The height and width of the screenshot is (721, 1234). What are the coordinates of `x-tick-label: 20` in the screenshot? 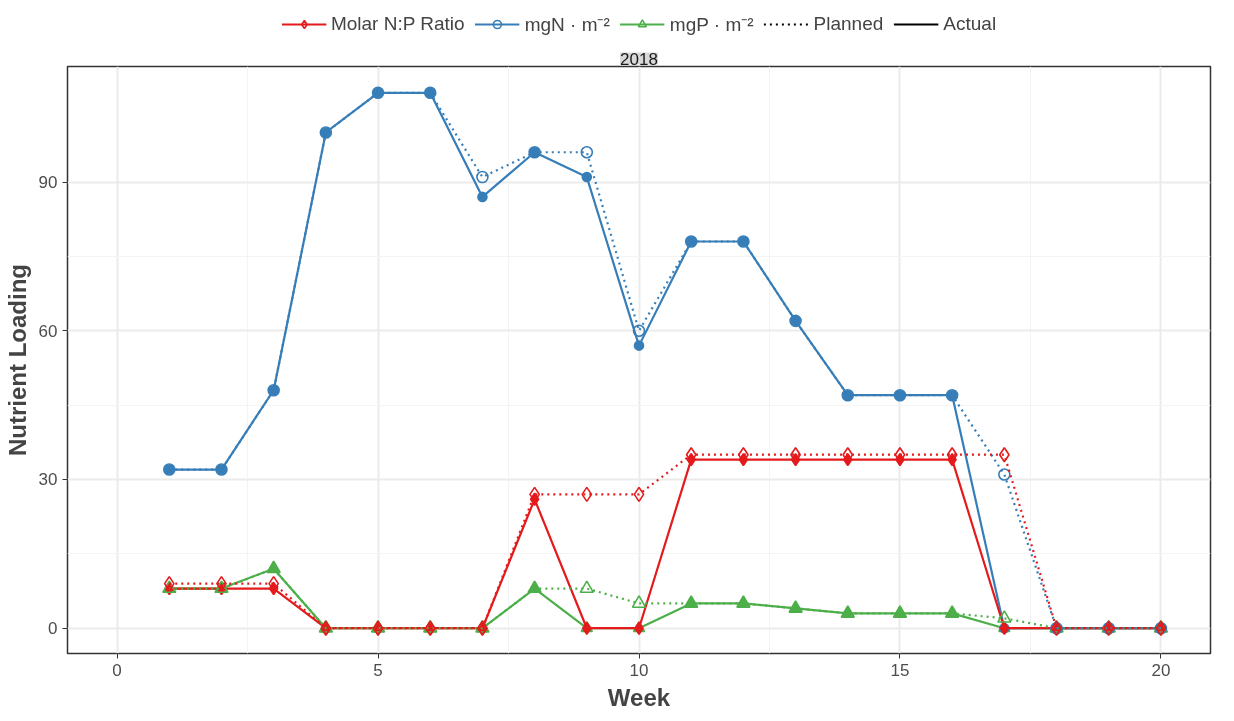 It's located at (1161, 670).